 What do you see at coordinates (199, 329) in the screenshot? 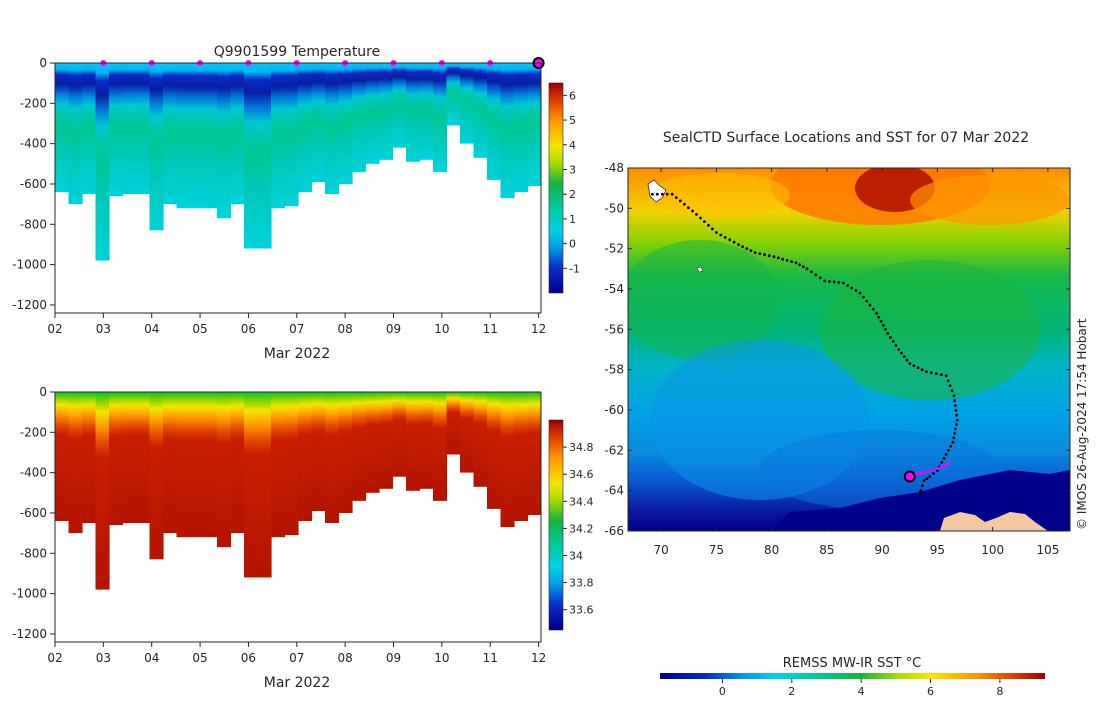
I see `x-tick-label: 05` at bounding box center [199, 329].